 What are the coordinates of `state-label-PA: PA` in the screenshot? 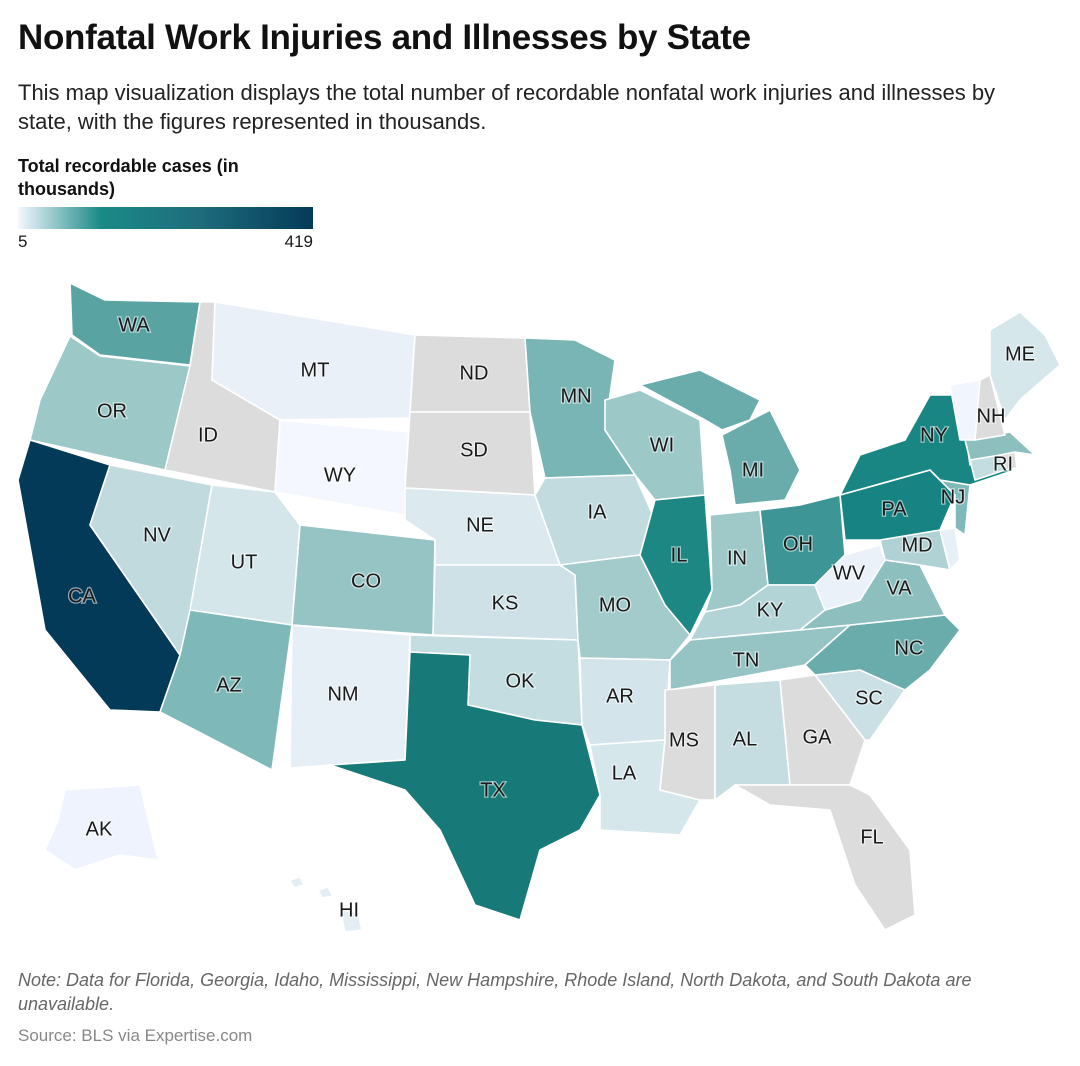 It's located at (894, 509).